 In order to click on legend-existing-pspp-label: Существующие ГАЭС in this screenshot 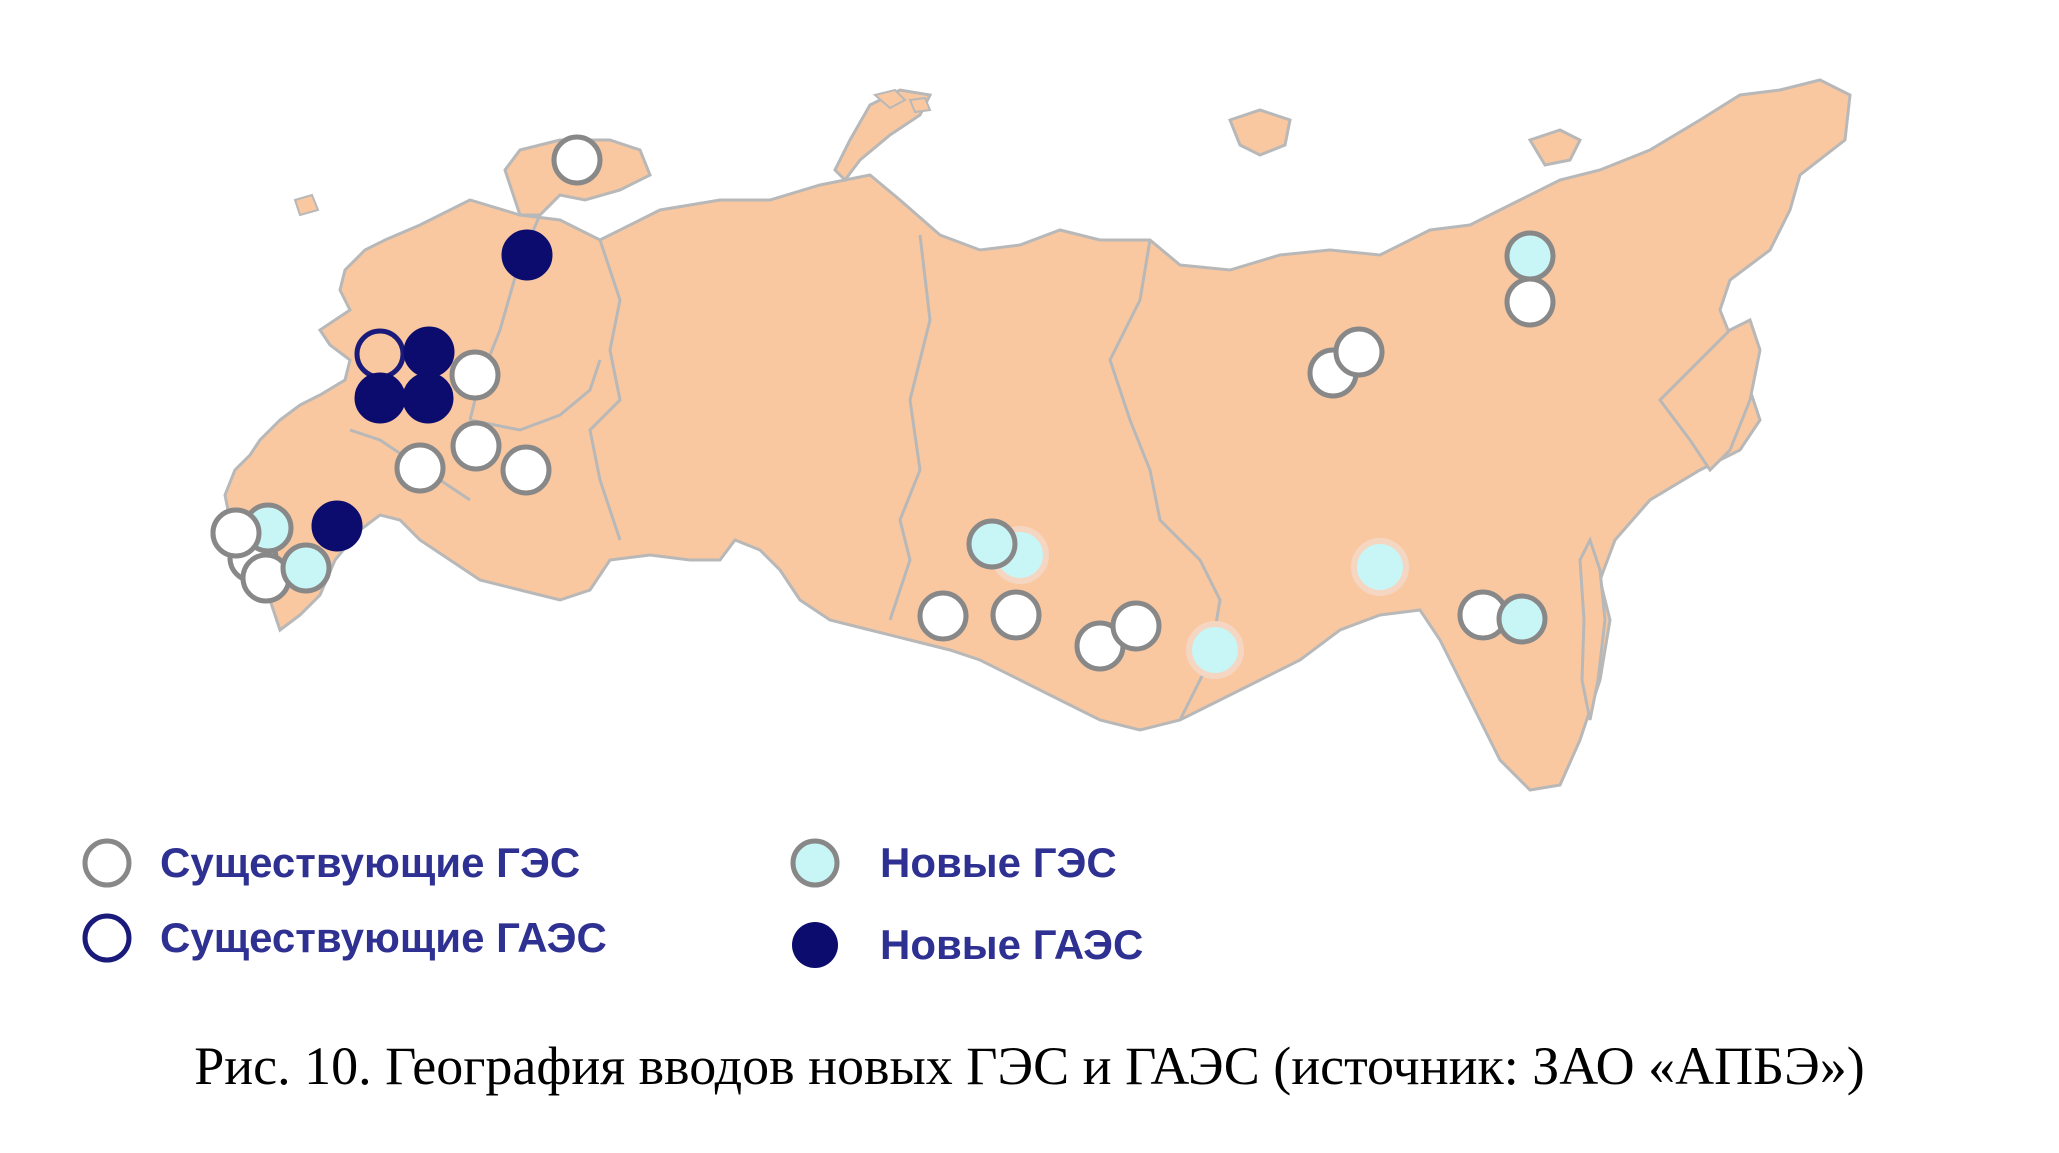, I will do `click(383, 937)`.